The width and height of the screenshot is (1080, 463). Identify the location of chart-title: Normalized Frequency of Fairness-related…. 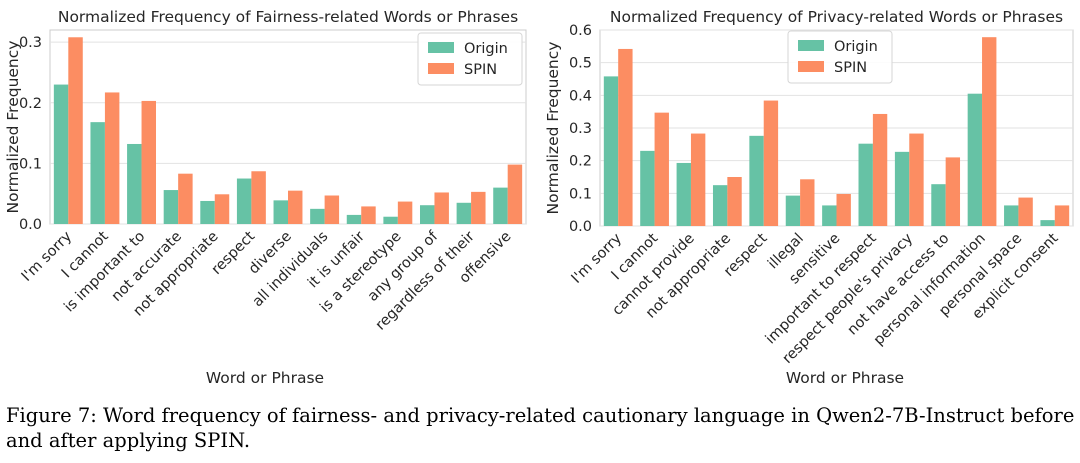
(288, 17).